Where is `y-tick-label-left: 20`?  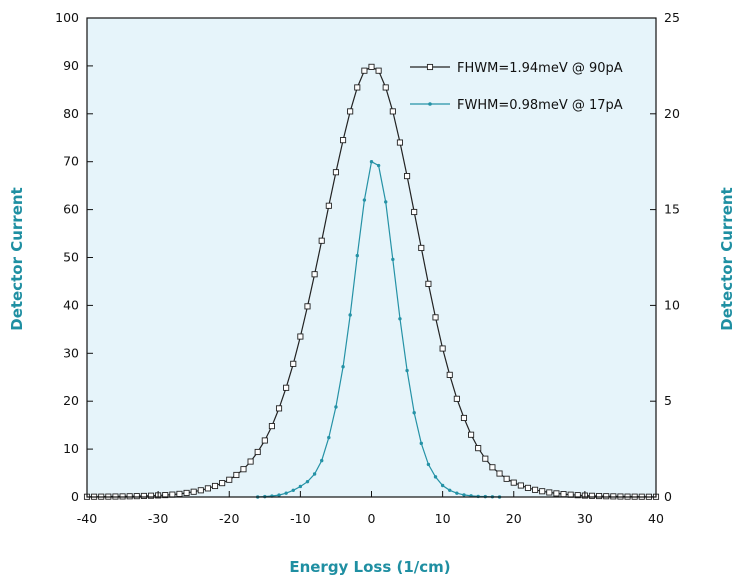 y-tick-label-left: 20 is located at coordinates (71, 400).